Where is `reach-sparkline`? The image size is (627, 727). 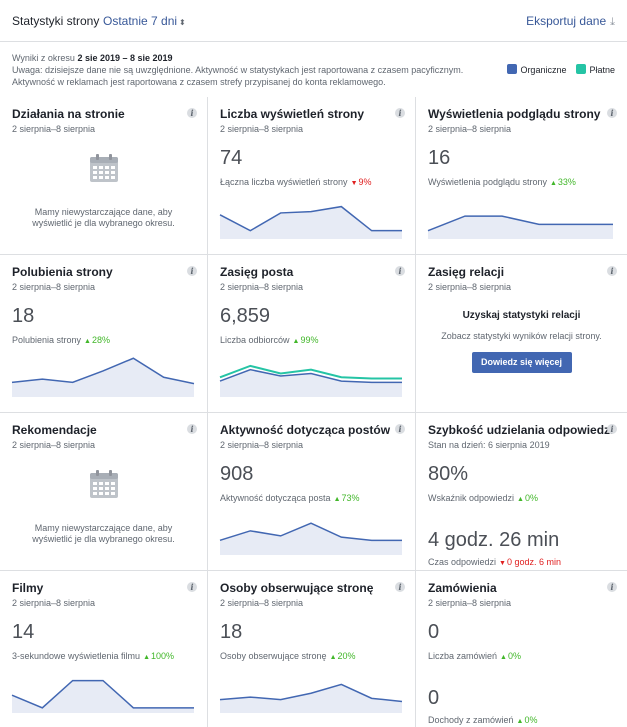
reach-sparkline is located at coordinates (310, 380).